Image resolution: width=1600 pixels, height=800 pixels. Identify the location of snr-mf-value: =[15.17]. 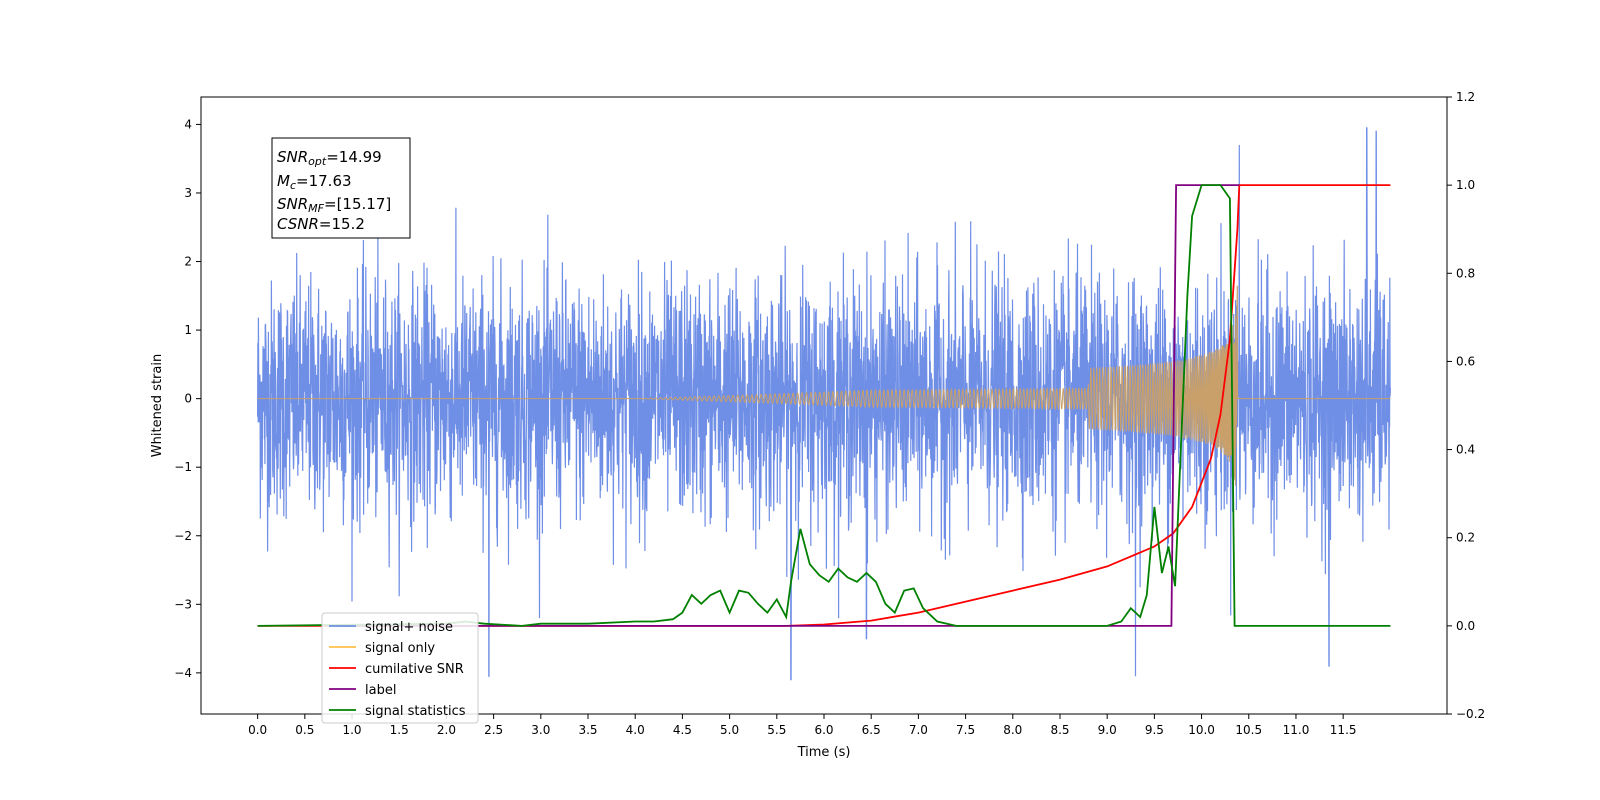
(357, 204).